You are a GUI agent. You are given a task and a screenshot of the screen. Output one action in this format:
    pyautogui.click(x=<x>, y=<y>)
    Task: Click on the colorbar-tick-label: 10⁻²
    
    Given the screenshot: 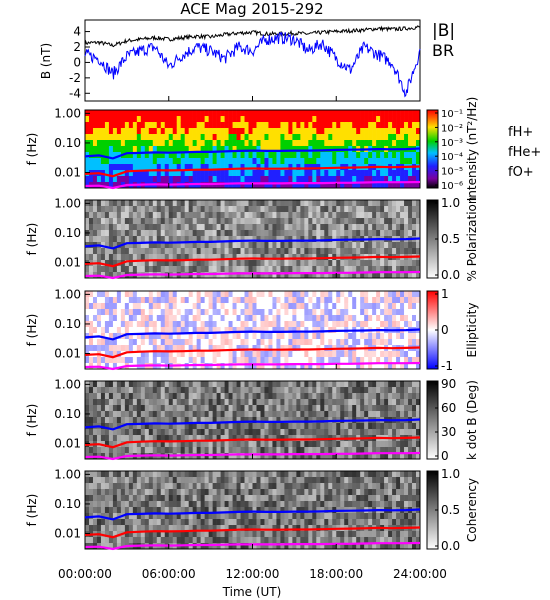 What is the action you would take?
    pyautogui.click(x=452, y=128)
    